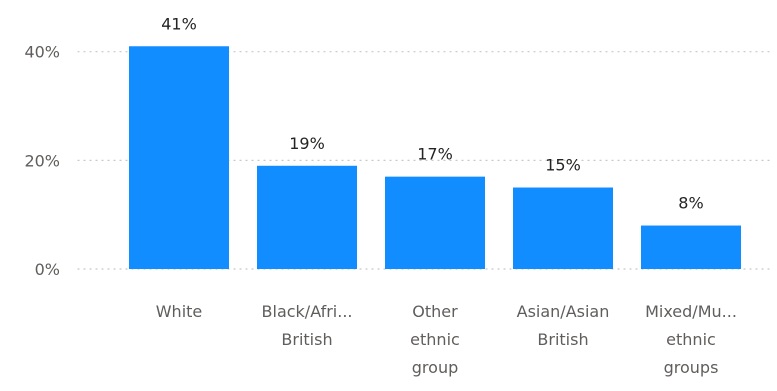  Describe the element at coordinates (690, 203) in the screenshot. I see `data-label: 8%` at that location.